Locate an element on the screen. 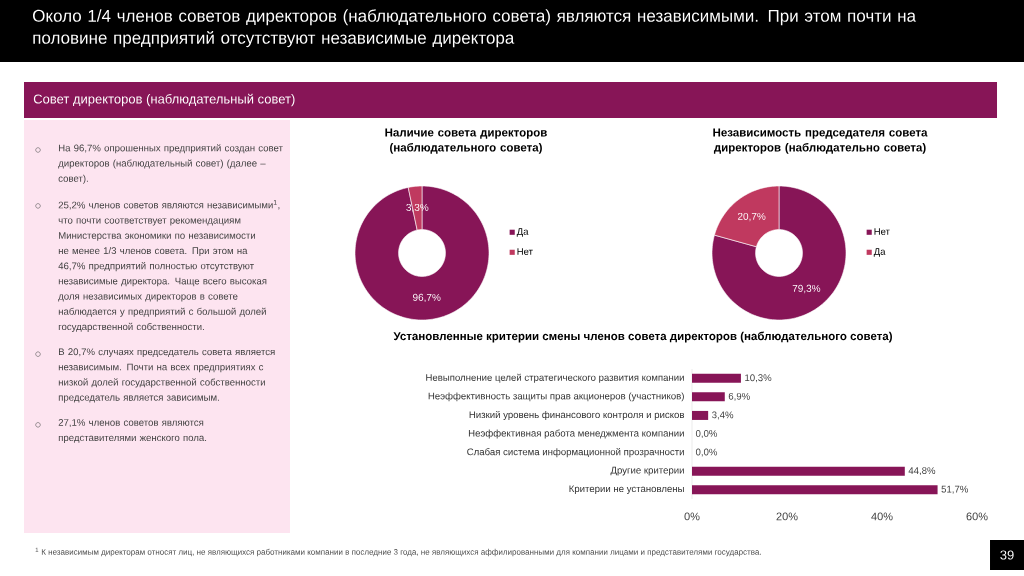 This screenshot has width=1024, height=576. data-label: 96,7% is located at coordinates (426, 298).